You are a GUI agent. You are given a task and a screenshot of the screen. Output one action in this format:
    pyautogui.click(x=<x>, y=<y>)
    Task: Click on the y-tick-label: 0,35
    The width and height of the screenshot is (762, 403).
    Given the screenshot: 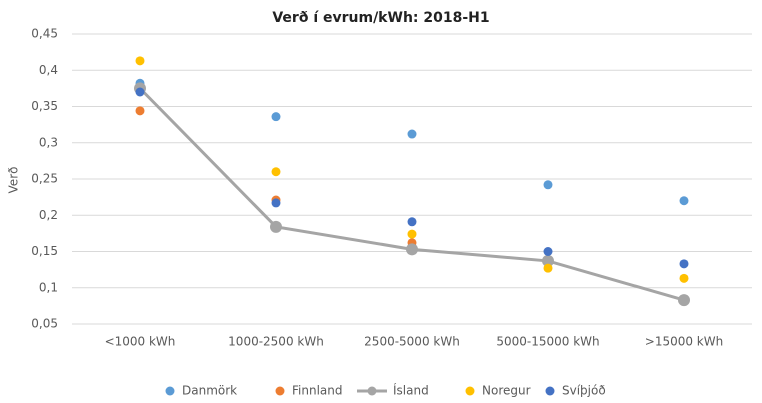 What is the action you would take?
    pyautogui.click(x=44, y=106)
    